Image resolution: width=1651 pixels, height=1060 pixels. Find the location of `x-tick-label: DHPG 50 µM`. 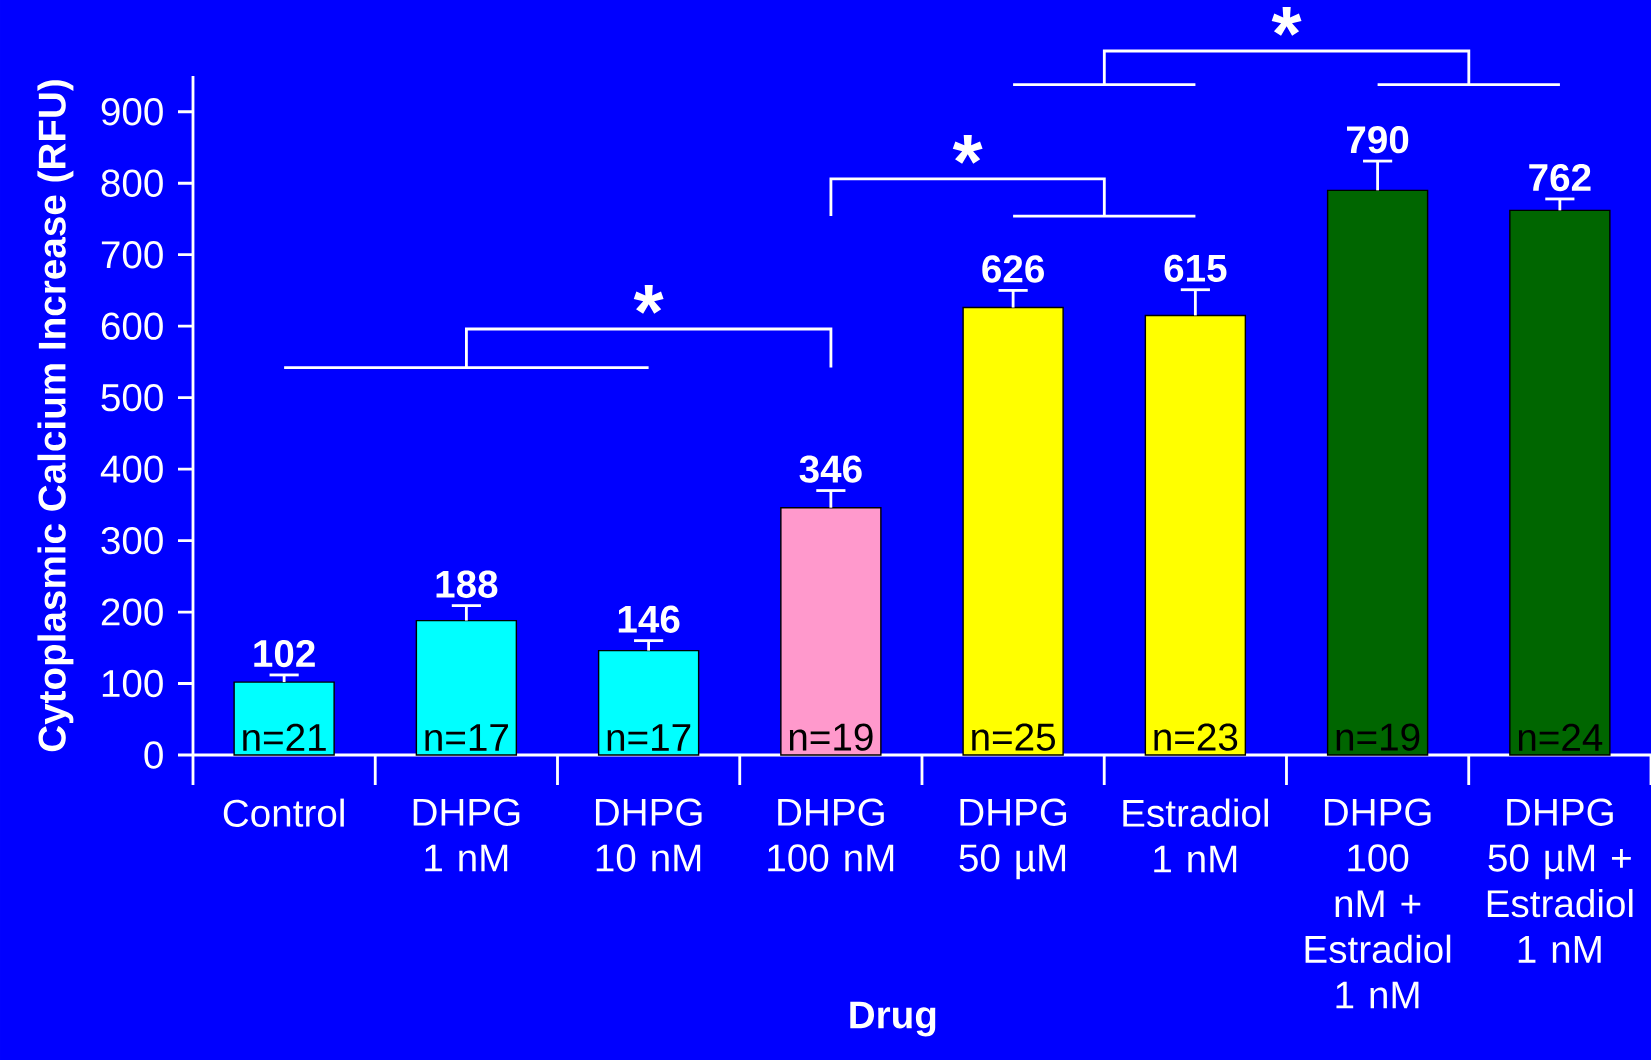

x-tick-label: DHPG 50 µM is located at coordinates (1013, 839).